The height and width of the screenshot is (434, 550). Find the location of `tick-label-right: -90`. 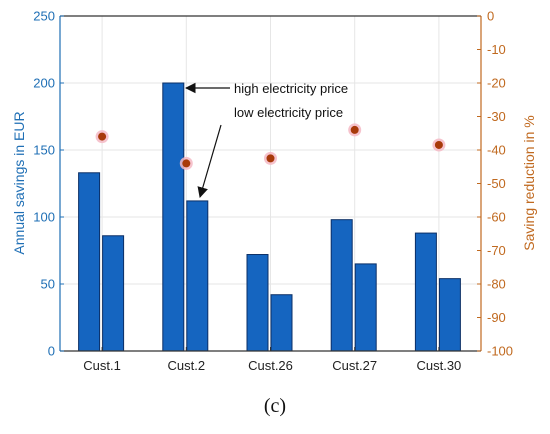

tick-label-right: -90 is located at coordinates (496, 317).